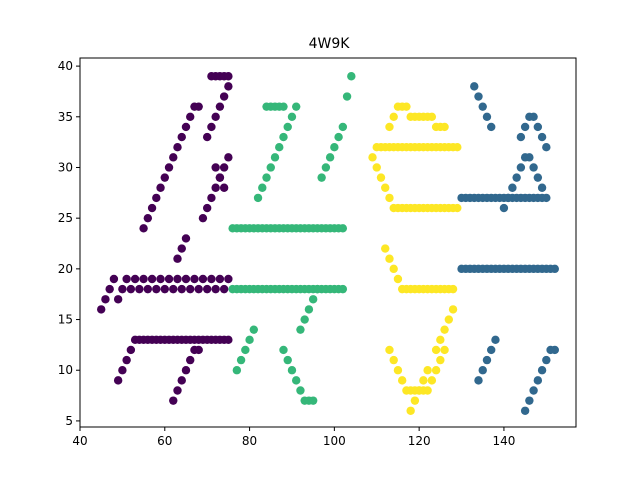 Image resolution: width=640 pixels, height=480 pixels. Describe the element at coordinates (334, 441) in the screenshot. I see `x-tick-label: 100` at that location.